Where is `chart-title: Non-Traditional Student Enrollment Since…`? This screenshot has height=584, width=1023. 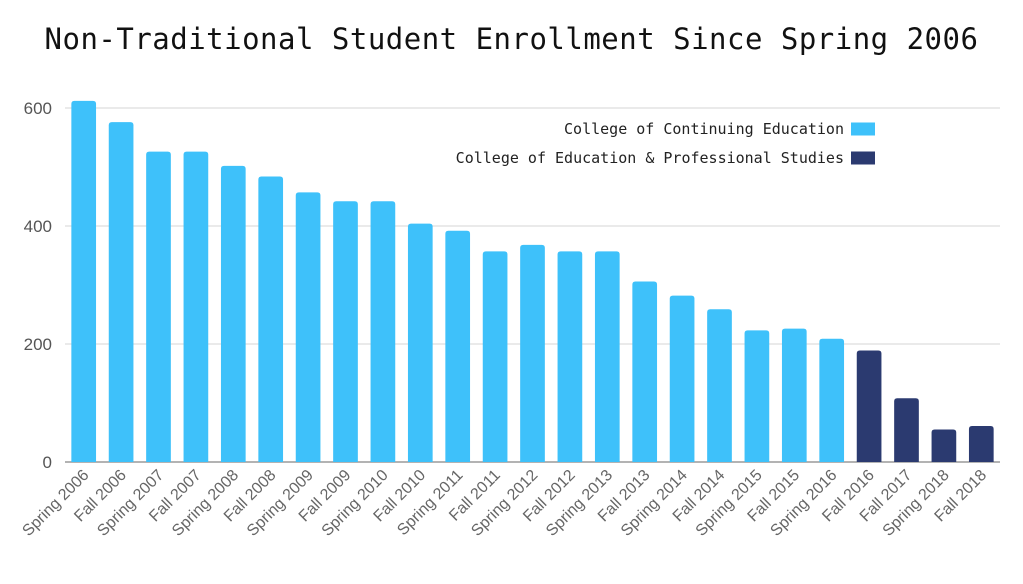 chart-title: Non-Traditional Student Enrollment Since… is located at coordinates (511, 39).